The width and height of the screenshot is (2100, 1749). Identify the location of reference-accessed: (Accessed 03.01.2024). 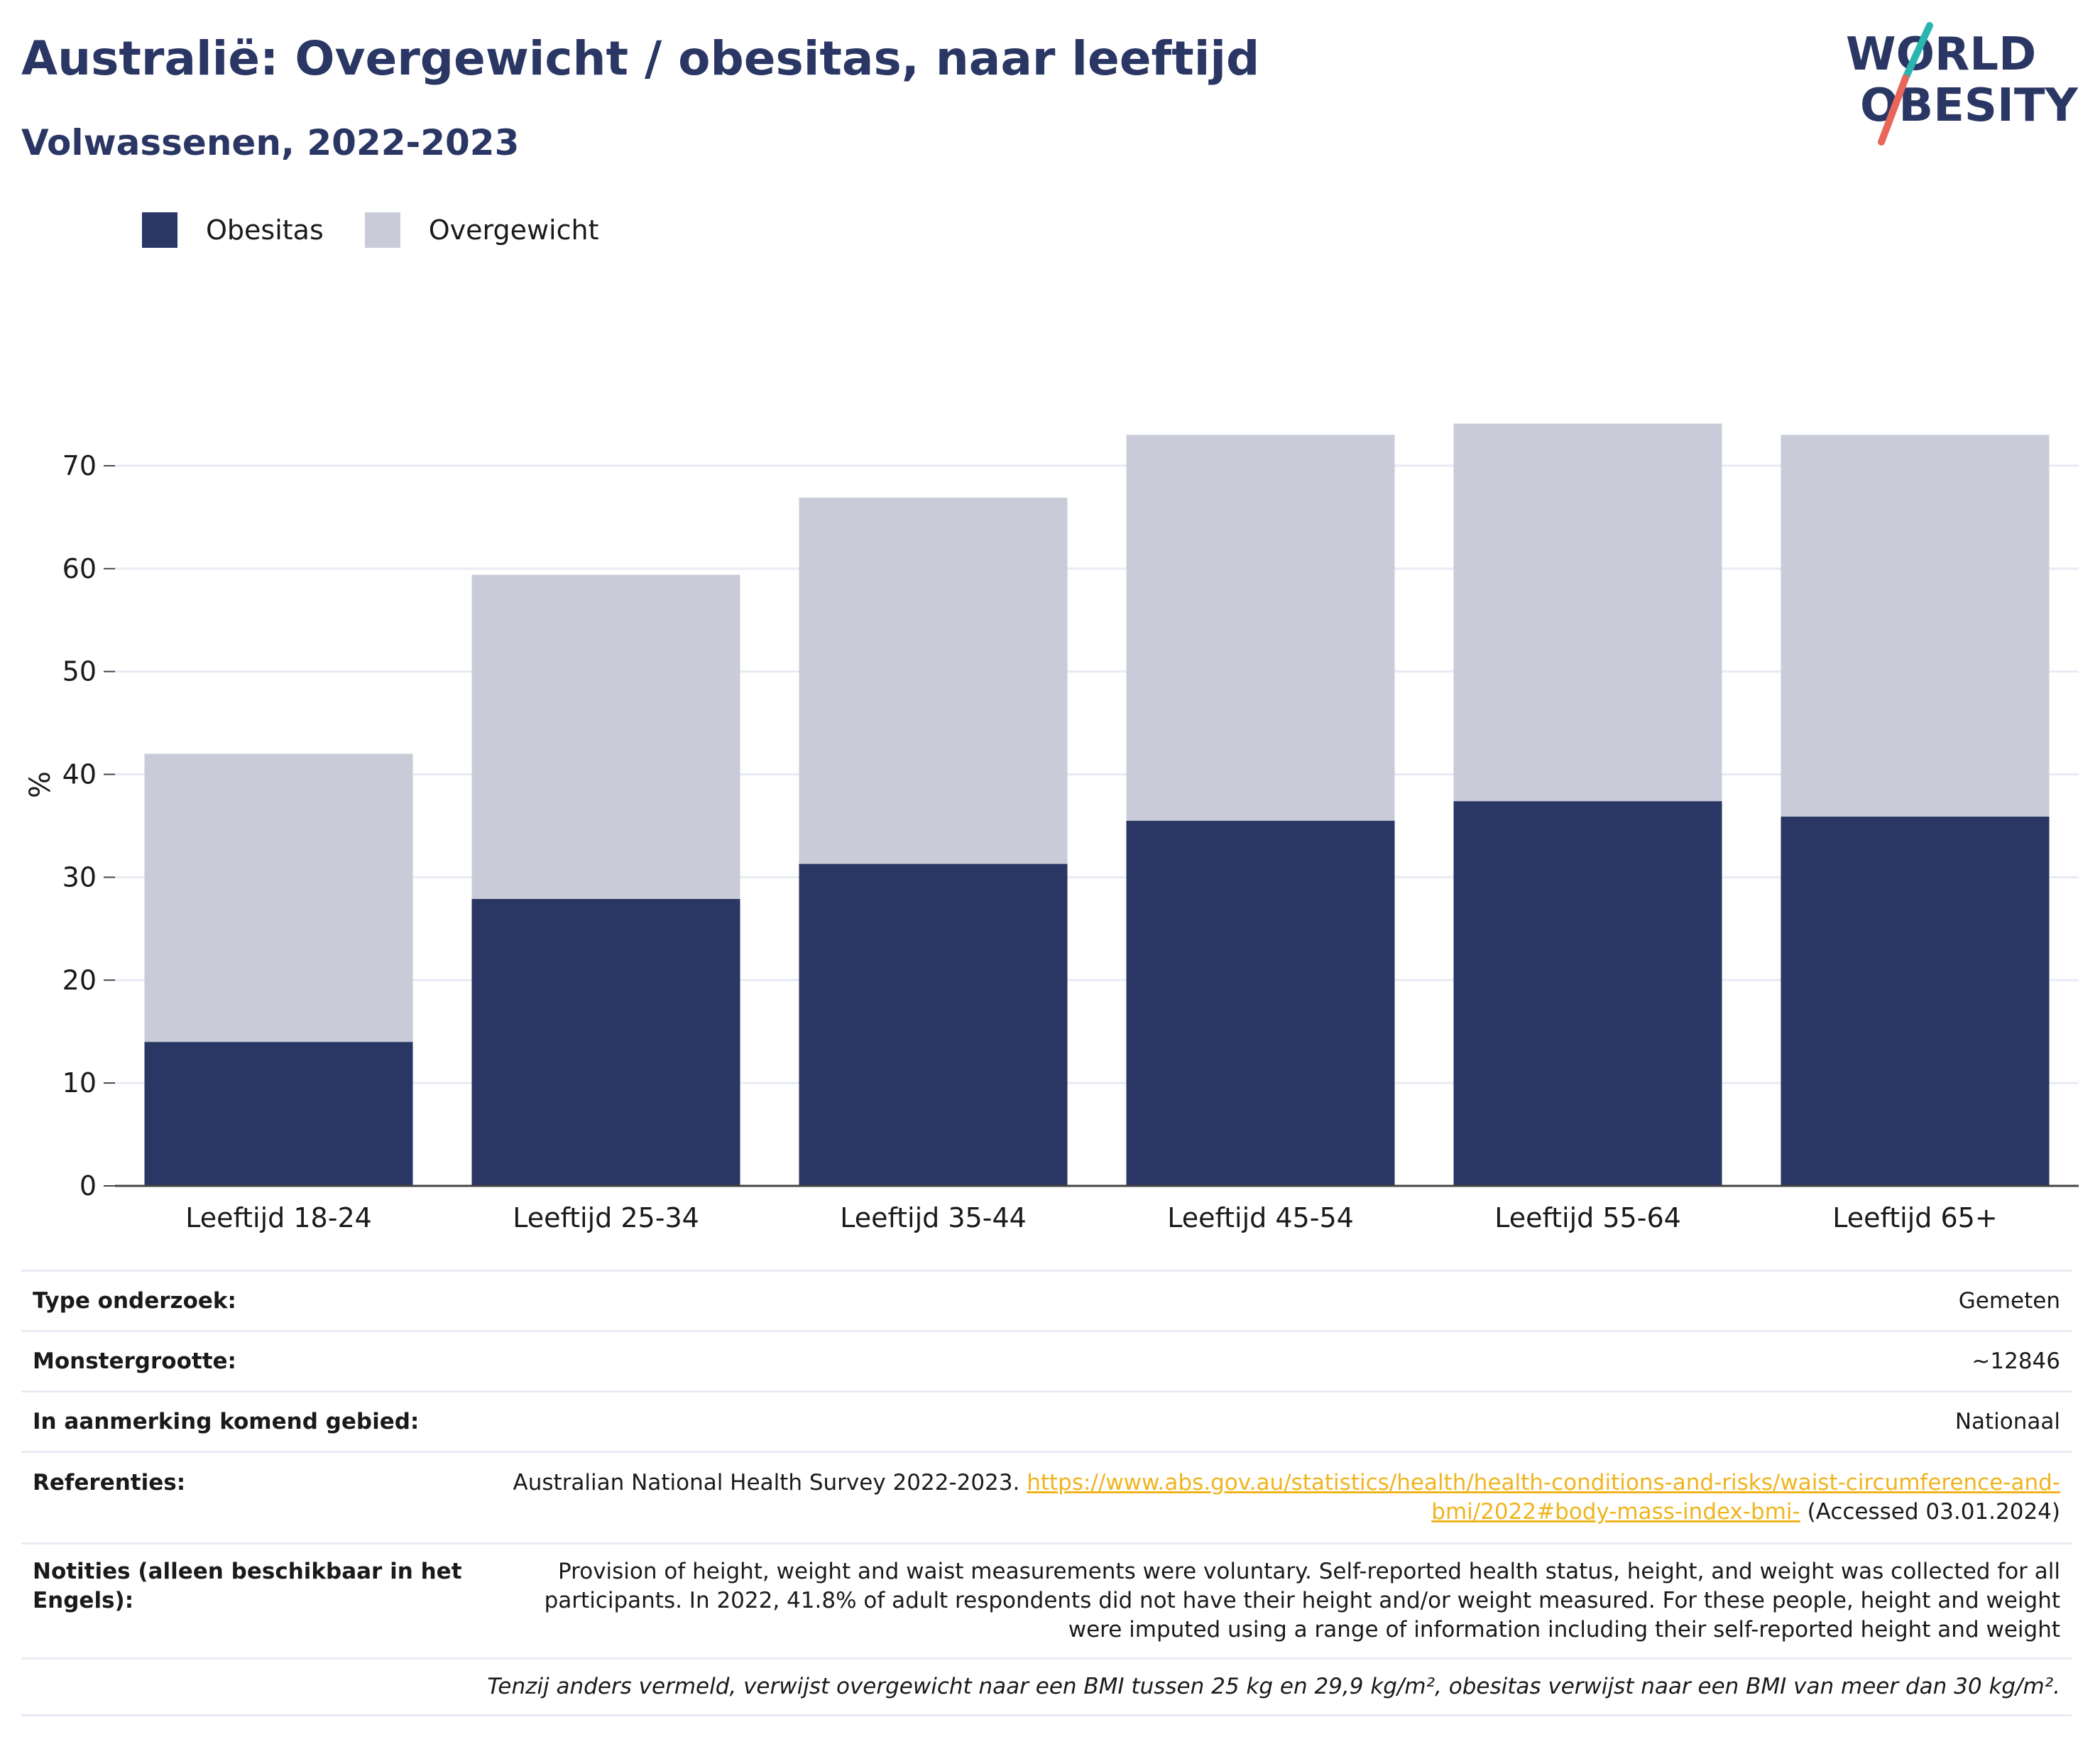
(1930, 1512).